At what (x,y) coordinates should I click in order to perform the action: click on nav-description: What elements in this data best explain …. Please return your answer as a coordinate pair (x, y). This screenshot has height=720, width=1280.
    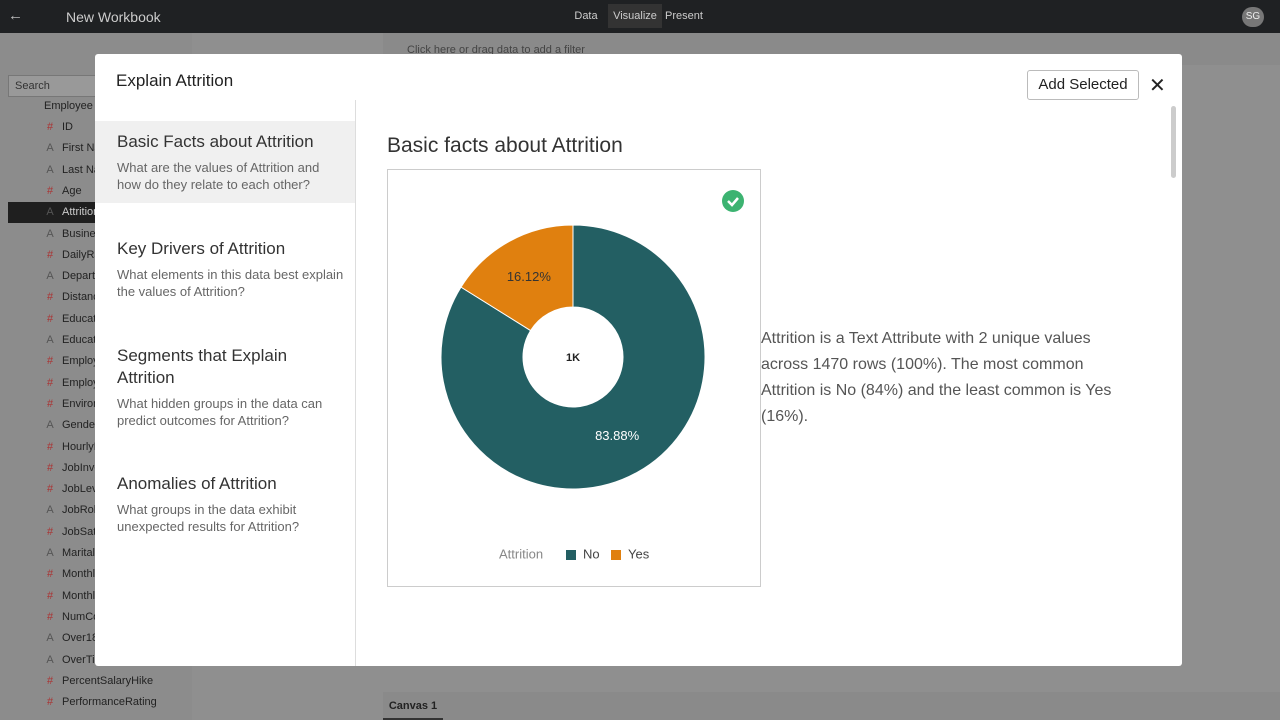
    Looking at the image, I should click on (230, 283).